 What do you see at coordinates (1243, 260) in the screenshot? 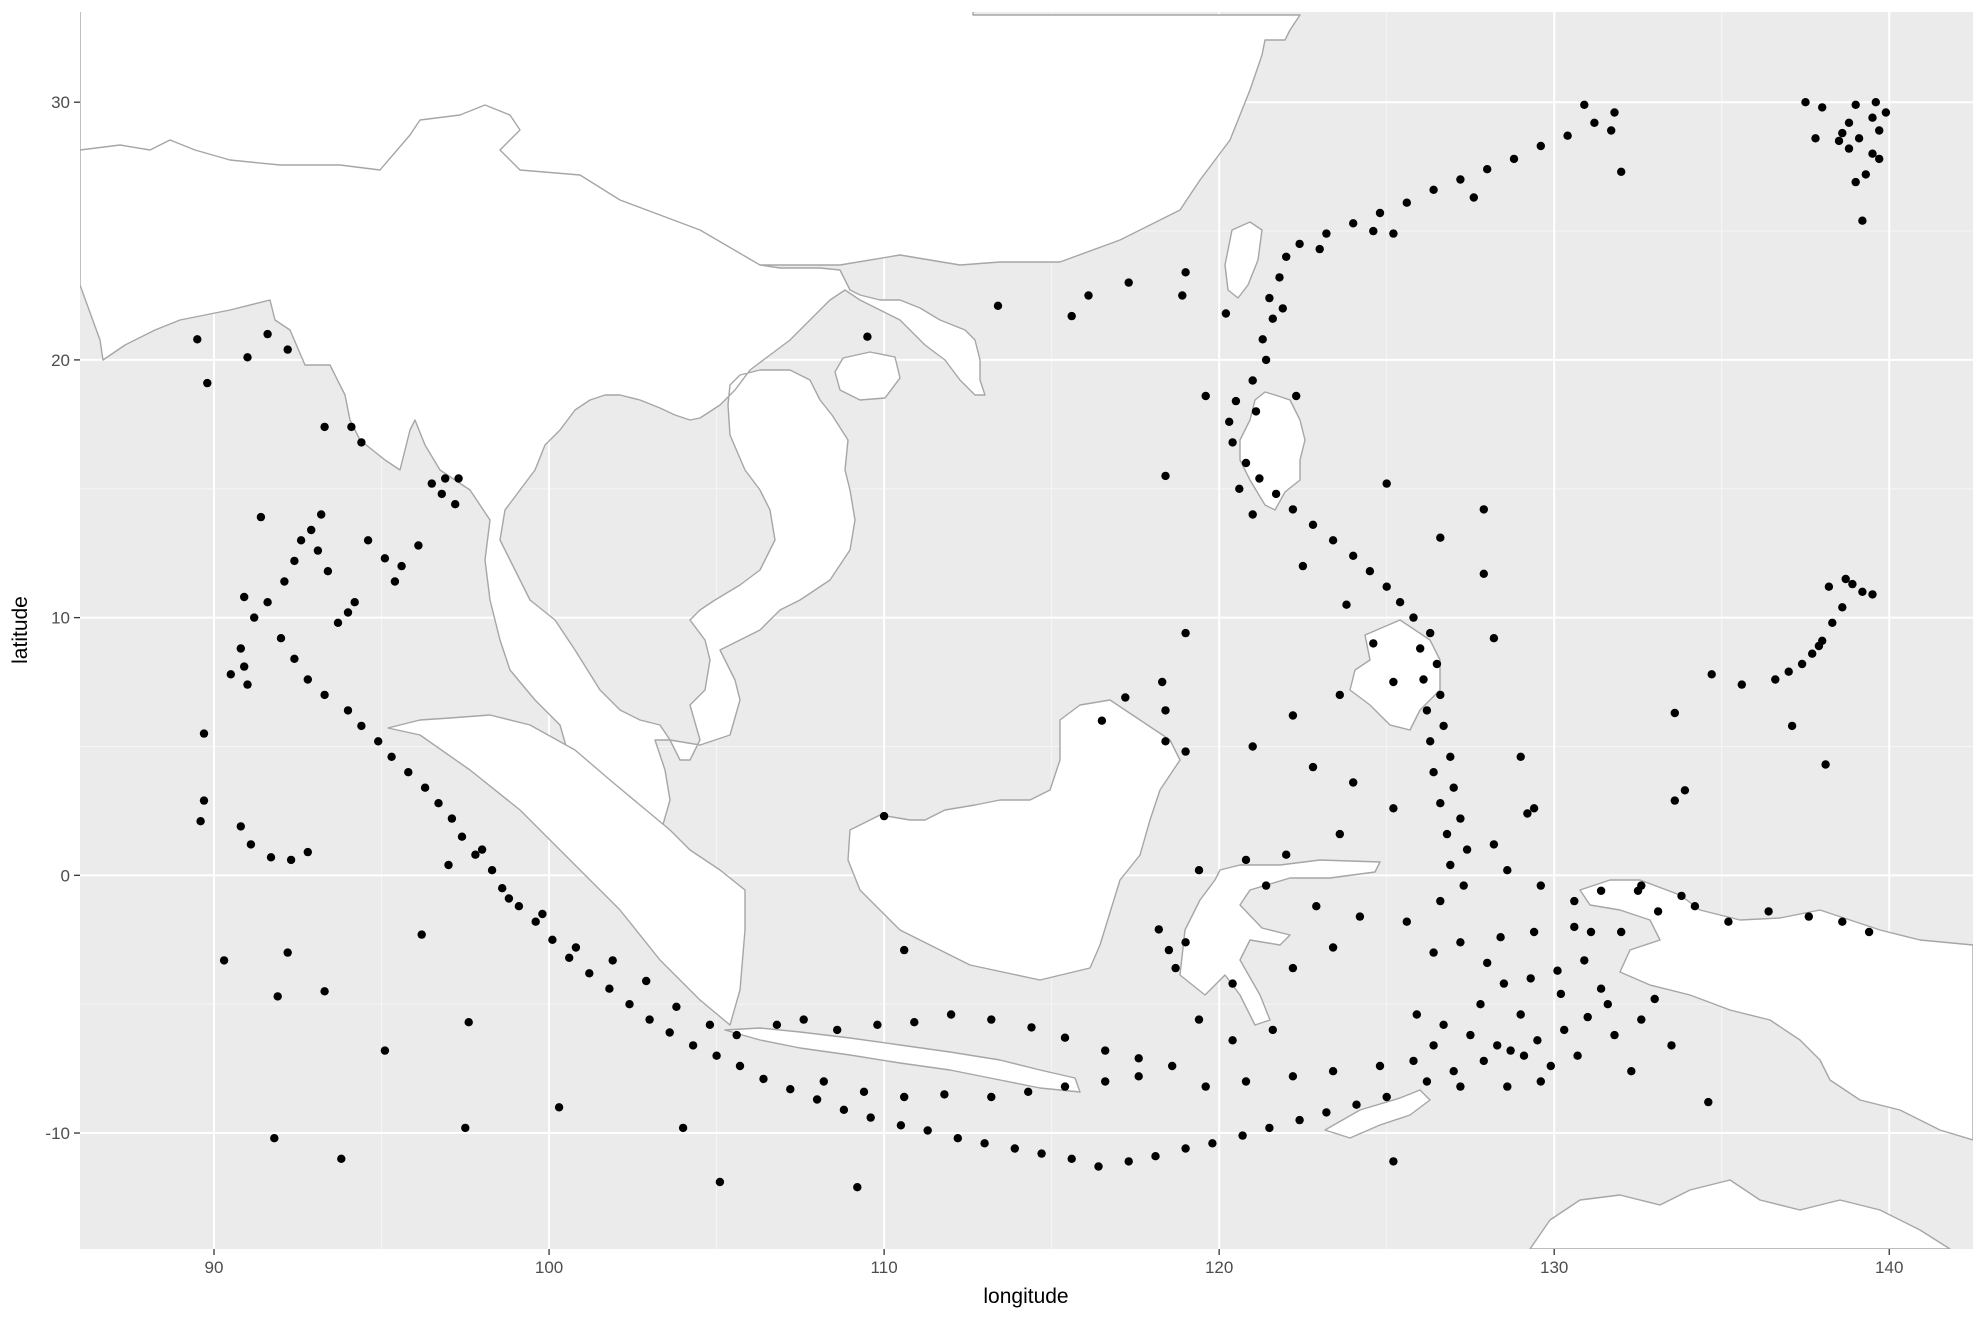
I see `land-taiwan` at bounding box center [1243, 260].